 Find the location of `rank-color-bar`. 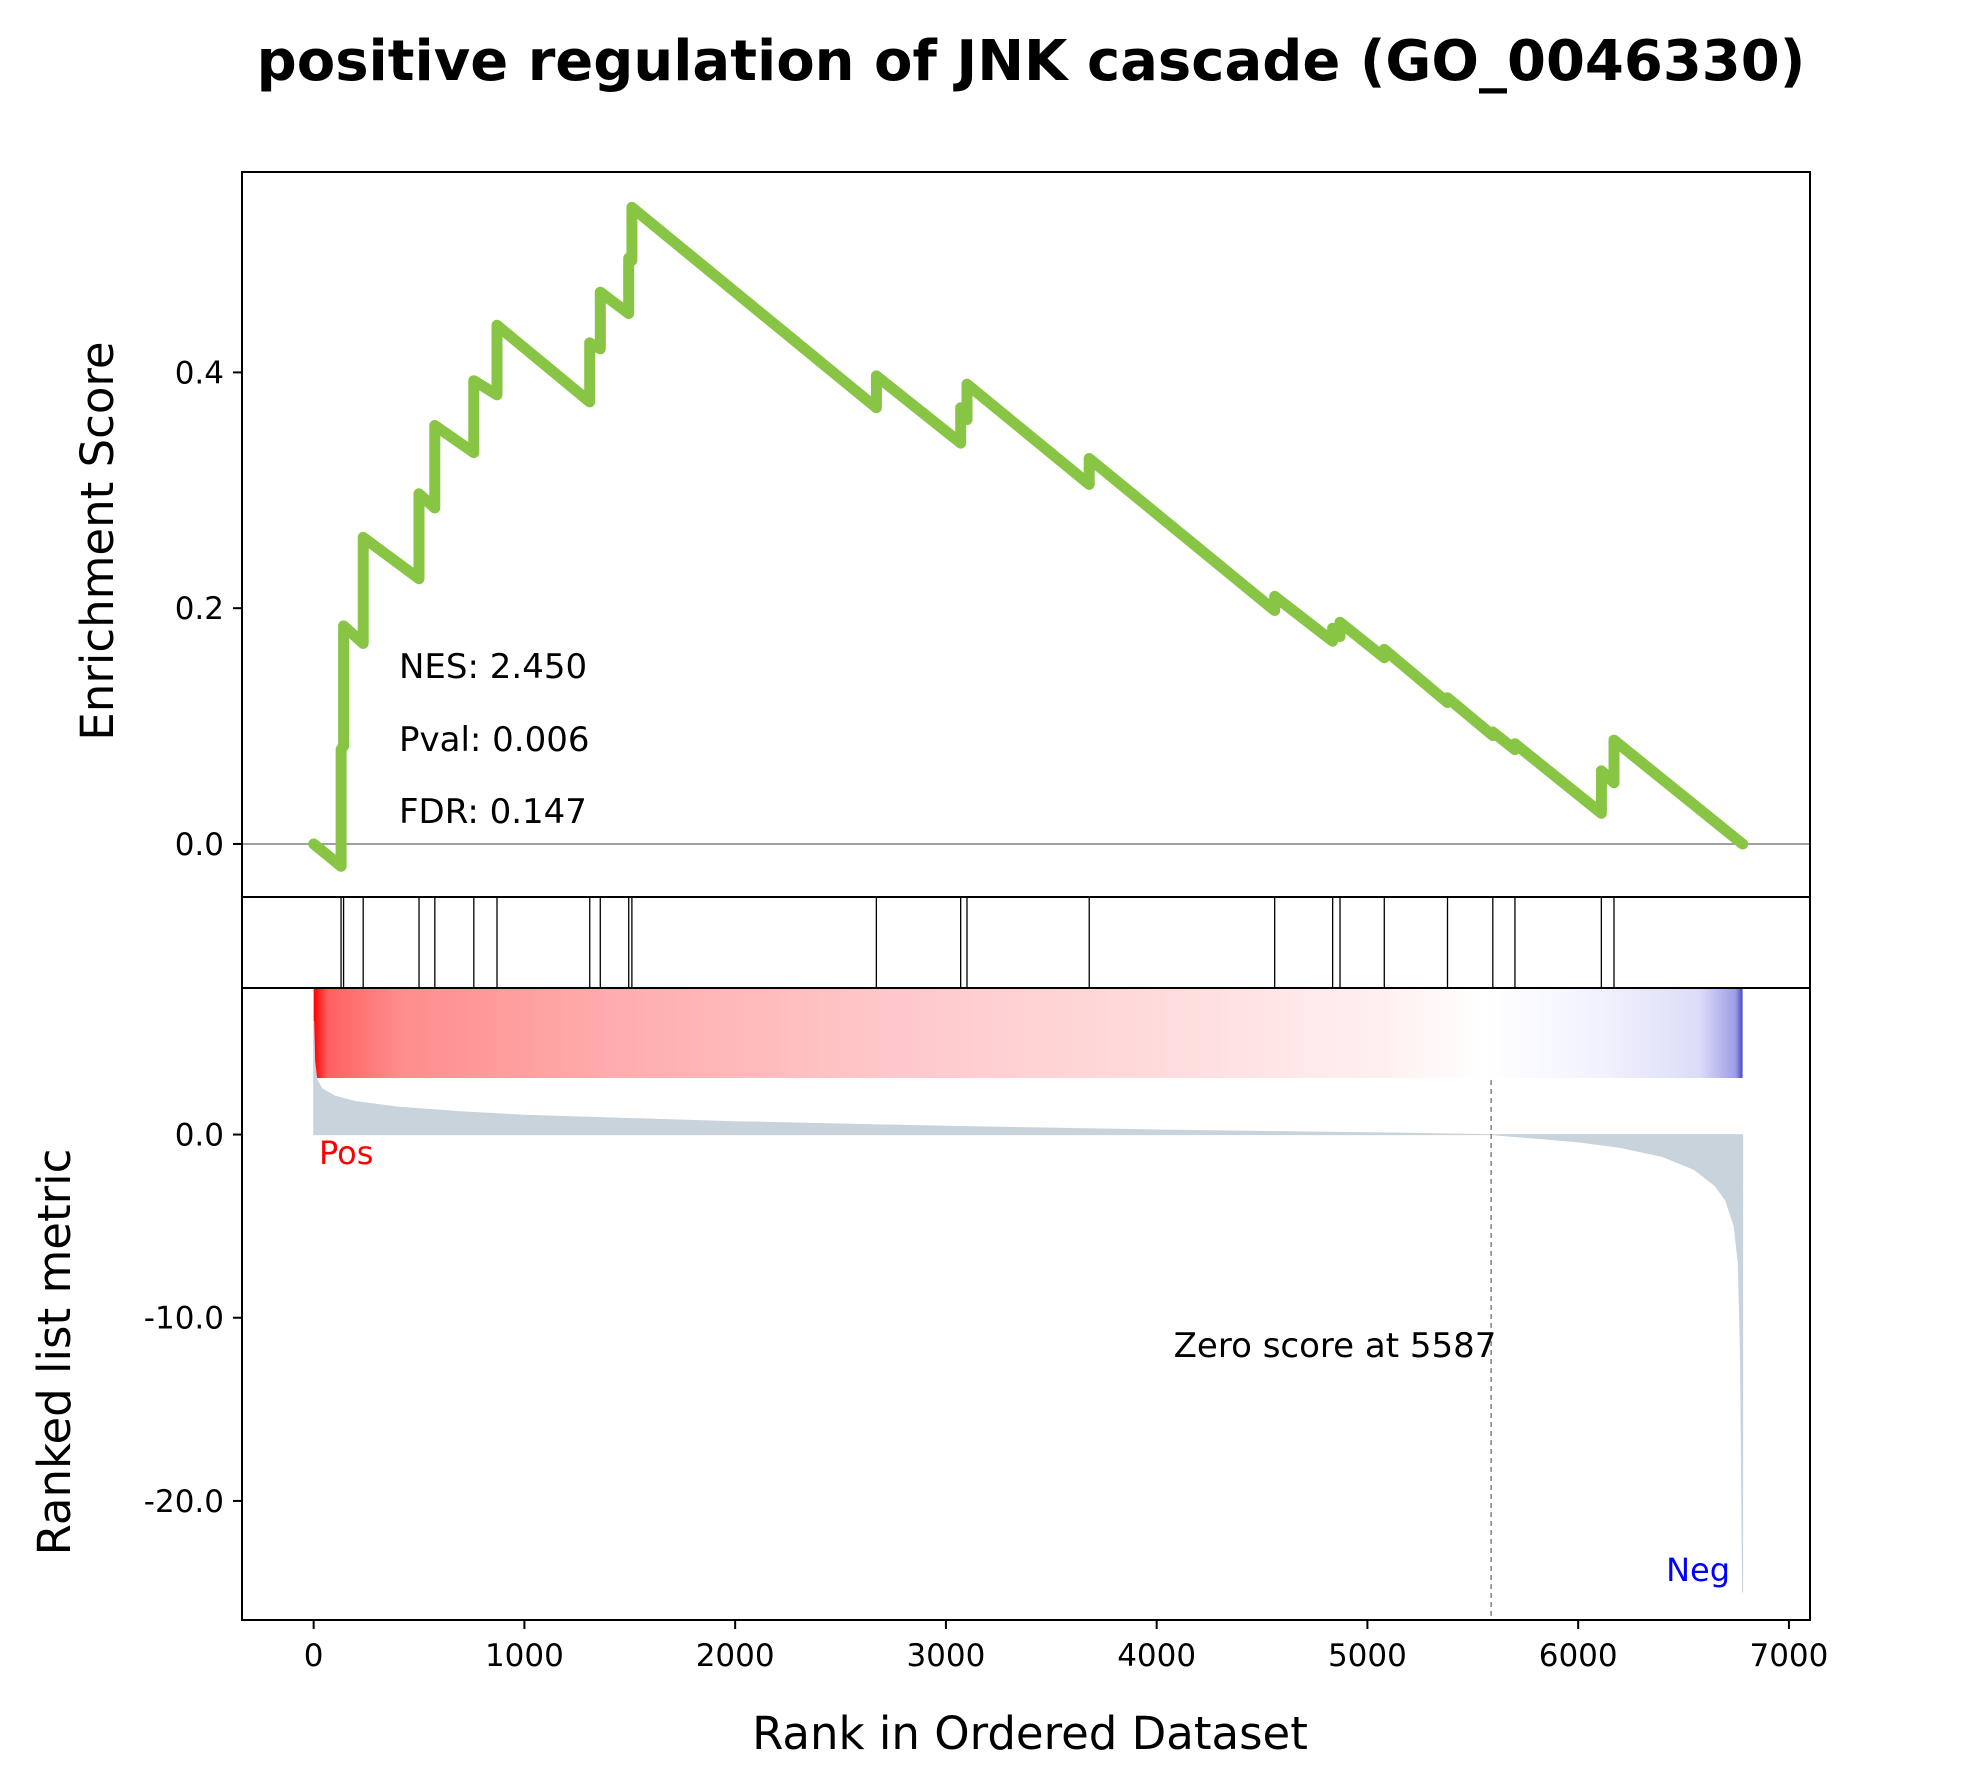

rank-color-bar is located at coordinates (1028, 1033).